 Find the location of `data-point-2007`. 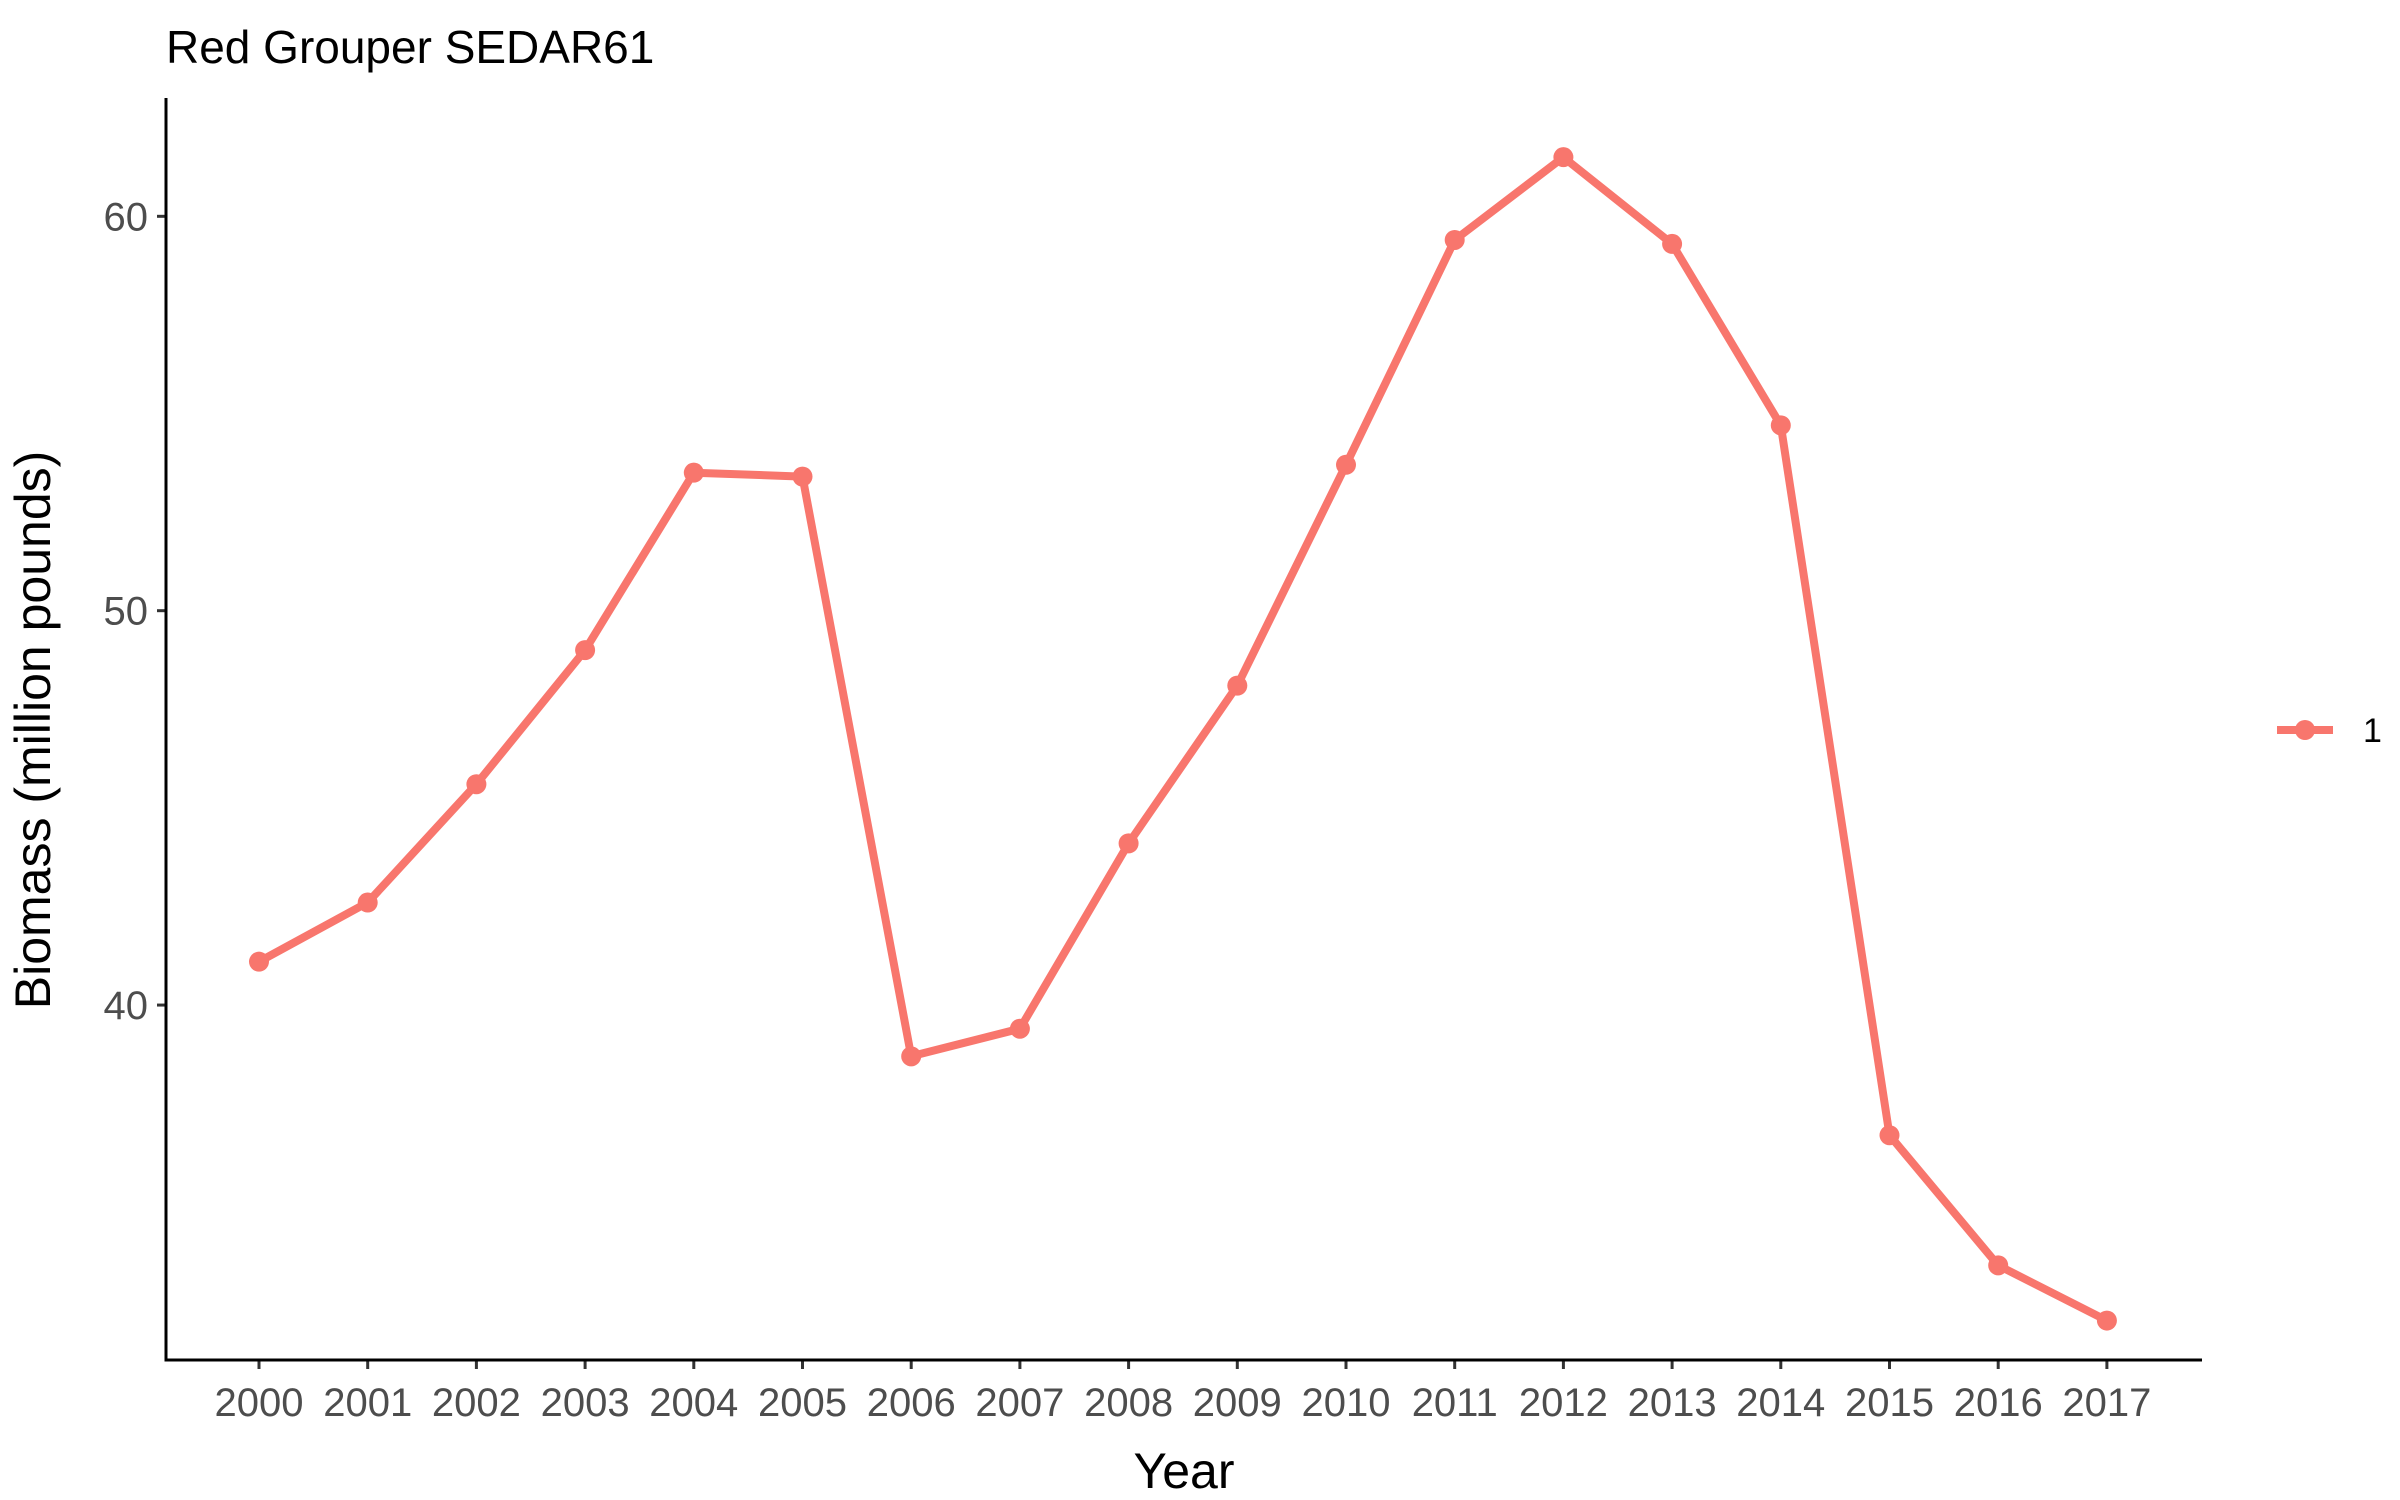

data-point-2007 is located at coordinates (1019, 1028).